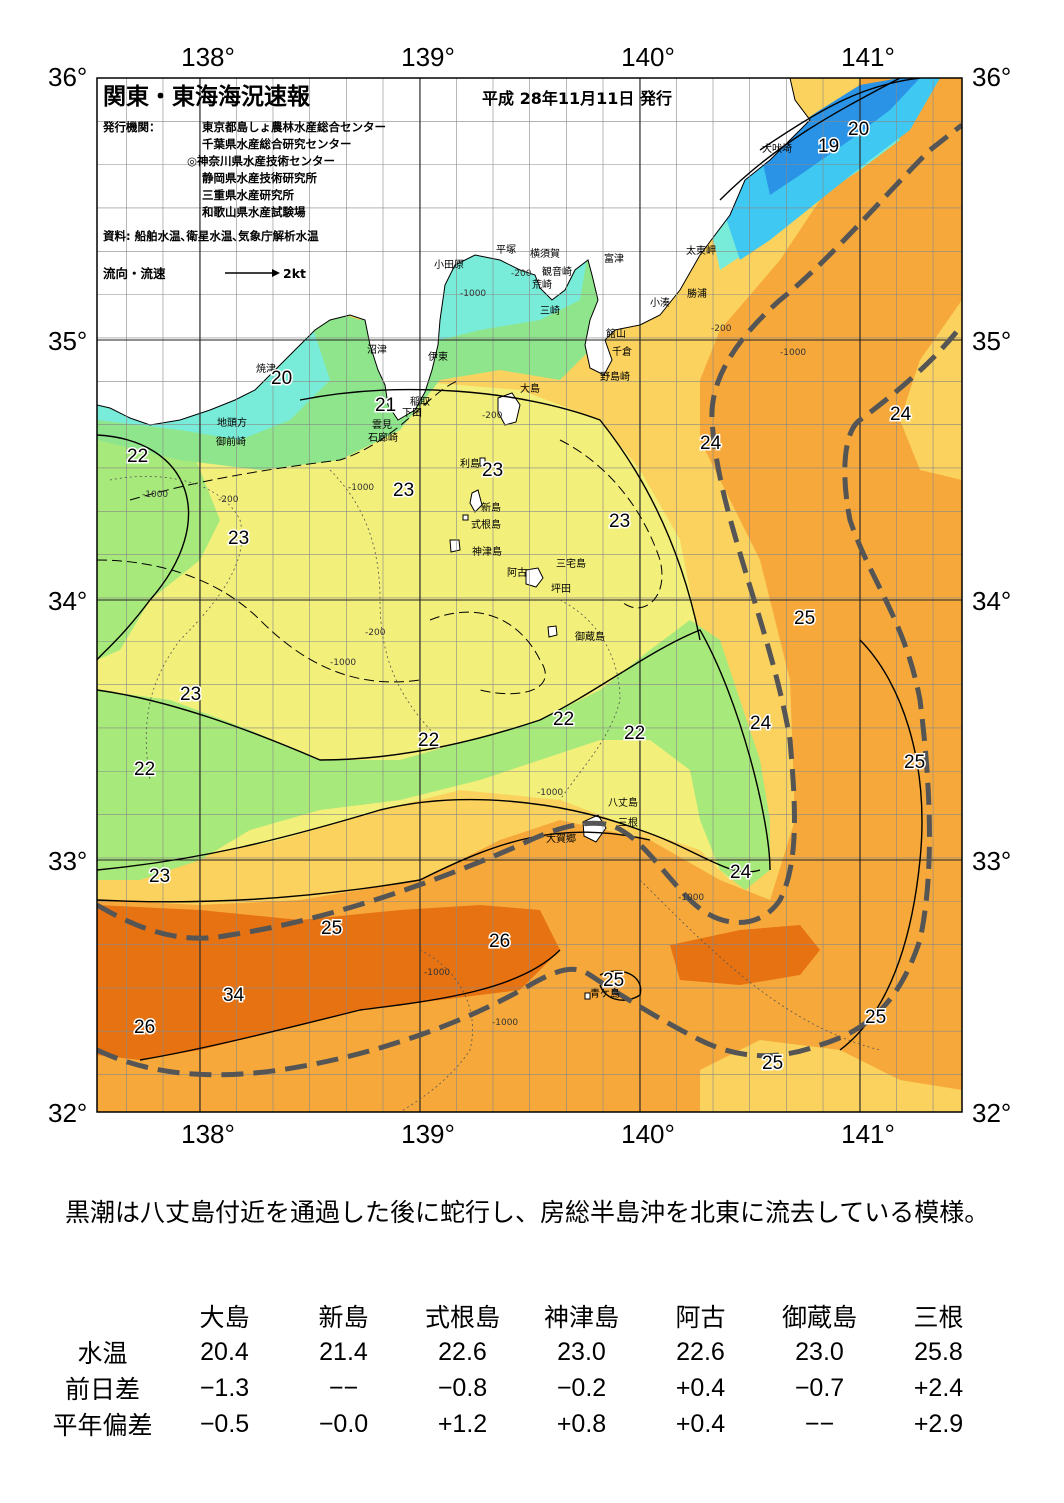 The width and height of the screenshot is (1064, 1503). What do you see at coordinates (208, 57) in the screenshot?
I see `lon-label-top: 138°` at bounding box center [208, 57].